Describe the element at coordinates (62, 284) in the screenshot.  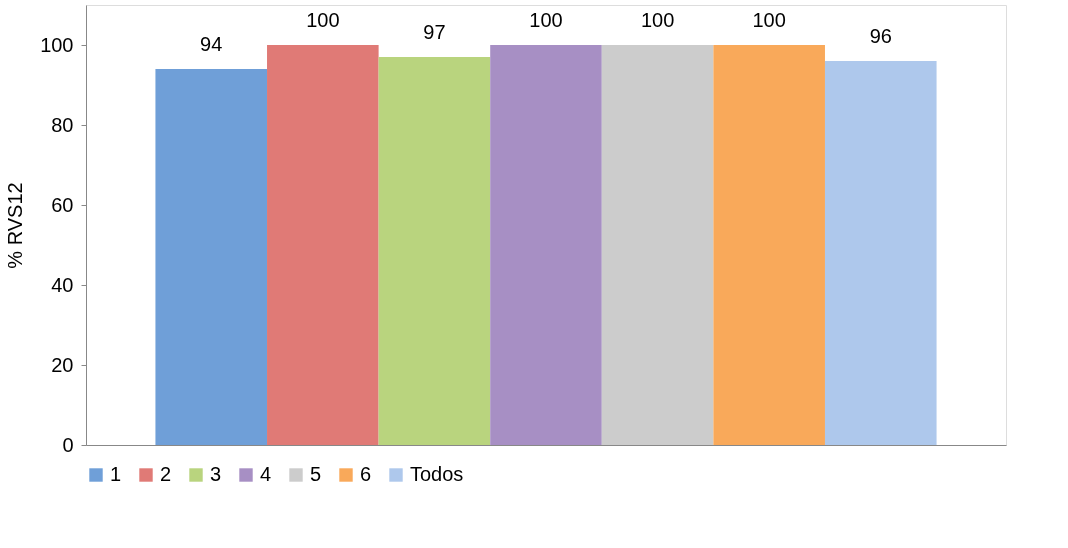
I see `y-tick-label: 40` at that location.